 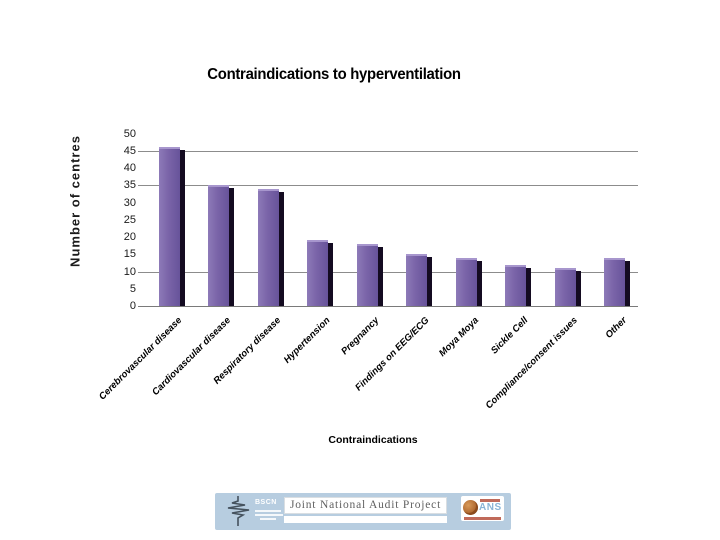 I want to click on y-tick-label: 30, so click(x=129, y=202).